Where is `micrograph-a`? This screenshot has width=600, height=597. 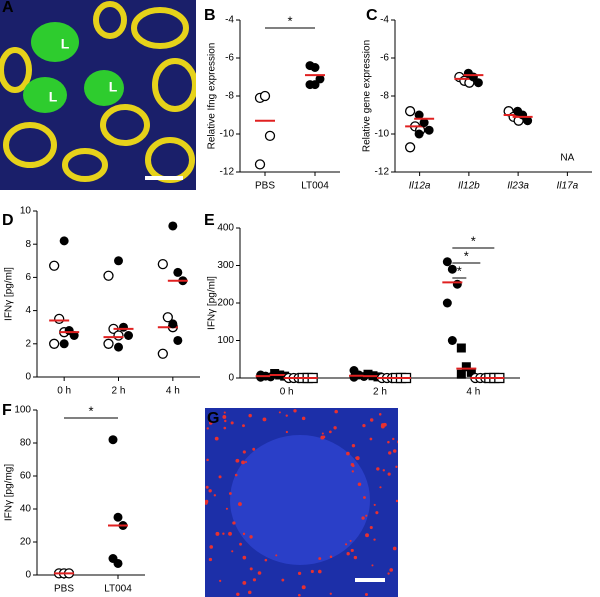 micrograph-a is located at coordinates (98, 95).